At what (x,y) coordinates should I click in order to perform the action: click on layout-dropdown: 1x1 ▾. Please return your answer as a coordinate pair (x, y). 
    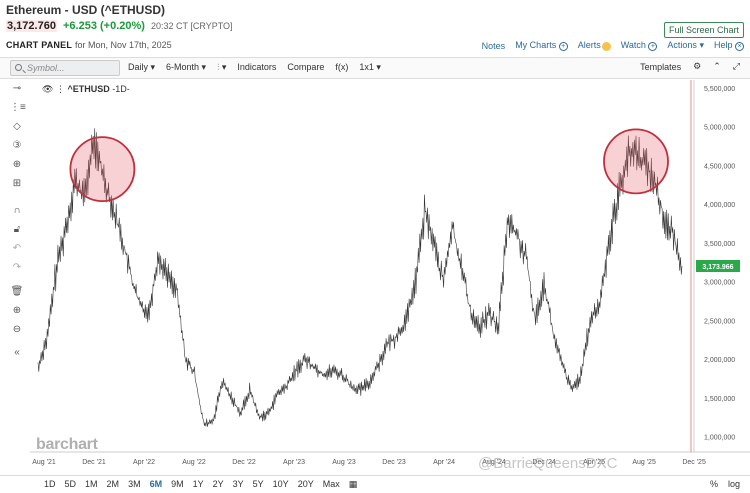
    Looking at the image, I should click on (370, 67).